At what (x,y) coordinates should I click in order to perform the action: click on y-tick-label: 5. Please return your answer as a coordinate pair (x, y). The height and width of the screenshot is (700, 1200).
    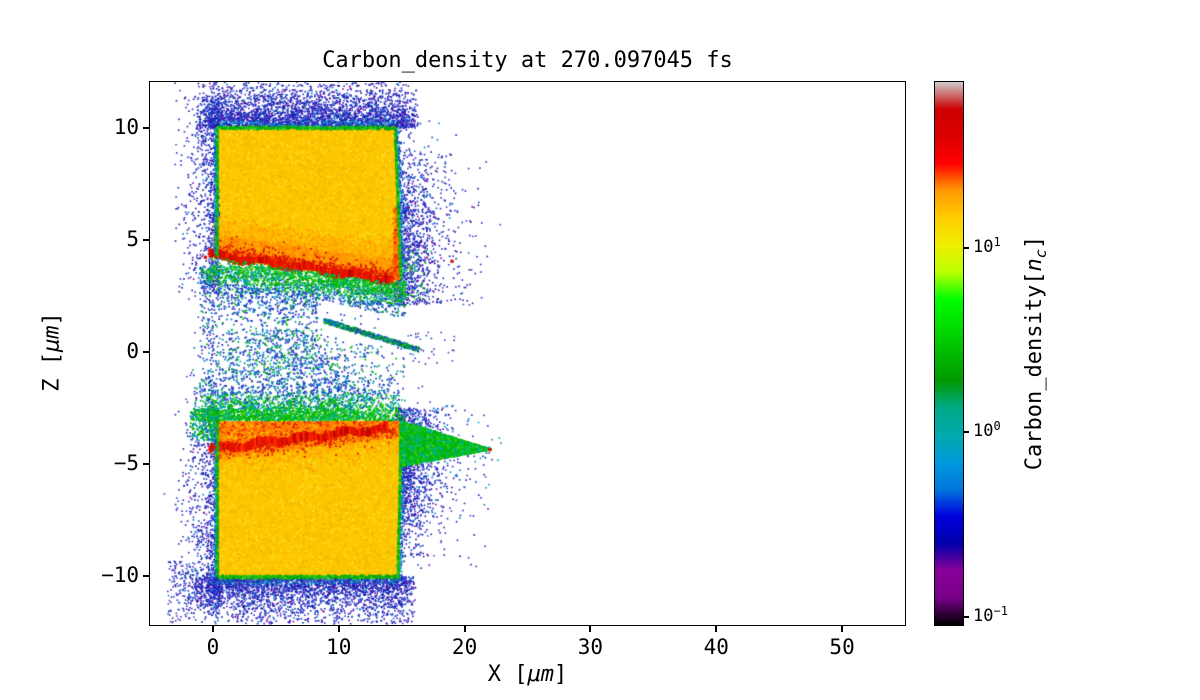
    Looking at the image, I should click on (132, 238).